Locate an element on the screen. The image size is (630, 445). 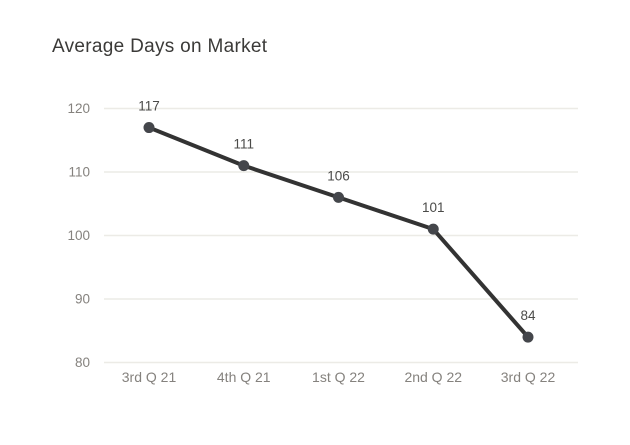
x-axis-tick-label: 4th Q 21 is located at coordinates (244, 377).